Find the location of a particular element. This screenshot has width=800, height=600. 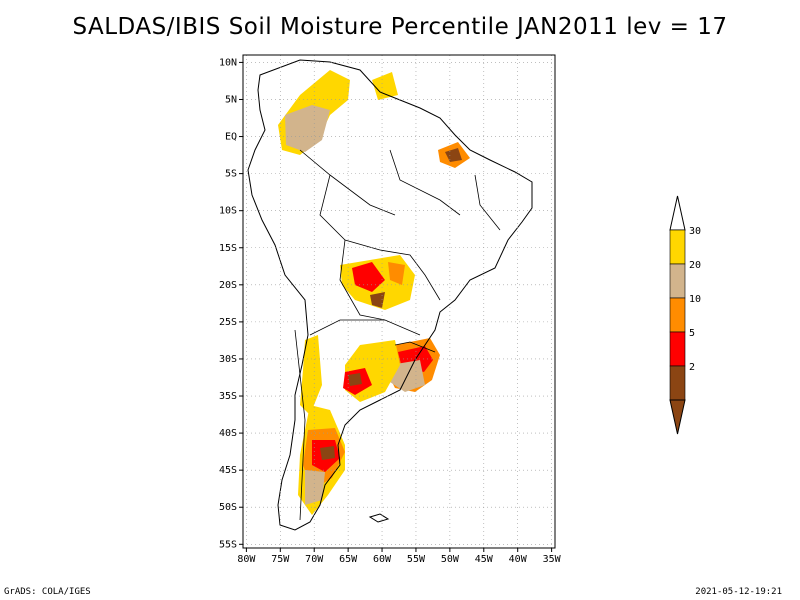

lon-tick-label: 65W is located at coordinates (348, 559).